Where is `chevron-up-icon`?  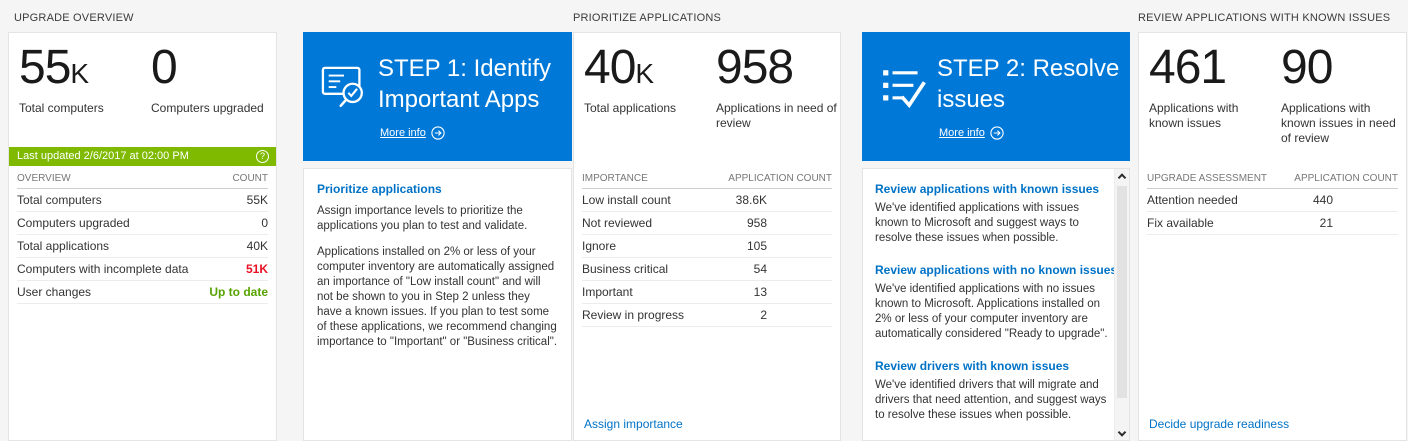
chevron-up-icon is located at coordinates (1122, 177).